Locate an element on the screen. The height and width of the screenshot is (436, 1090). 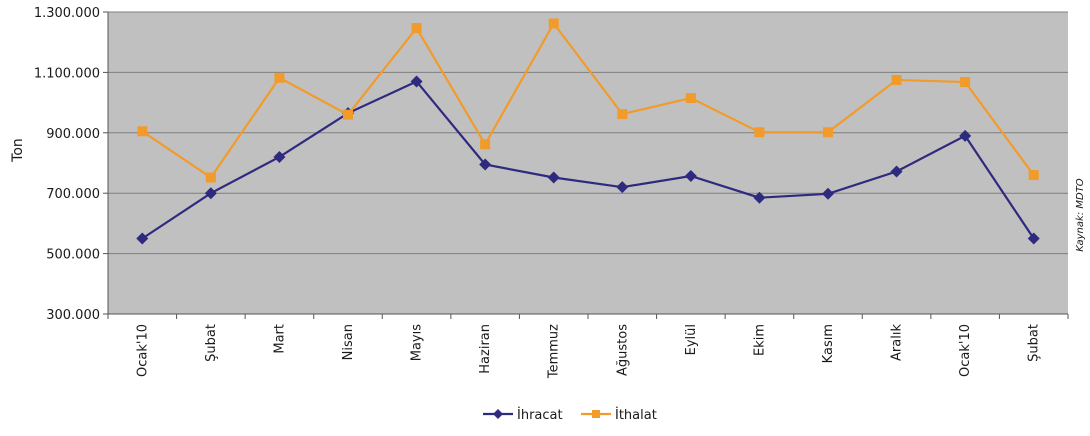
y-tick-label: 900.000 is located at coordinates (73, 134).